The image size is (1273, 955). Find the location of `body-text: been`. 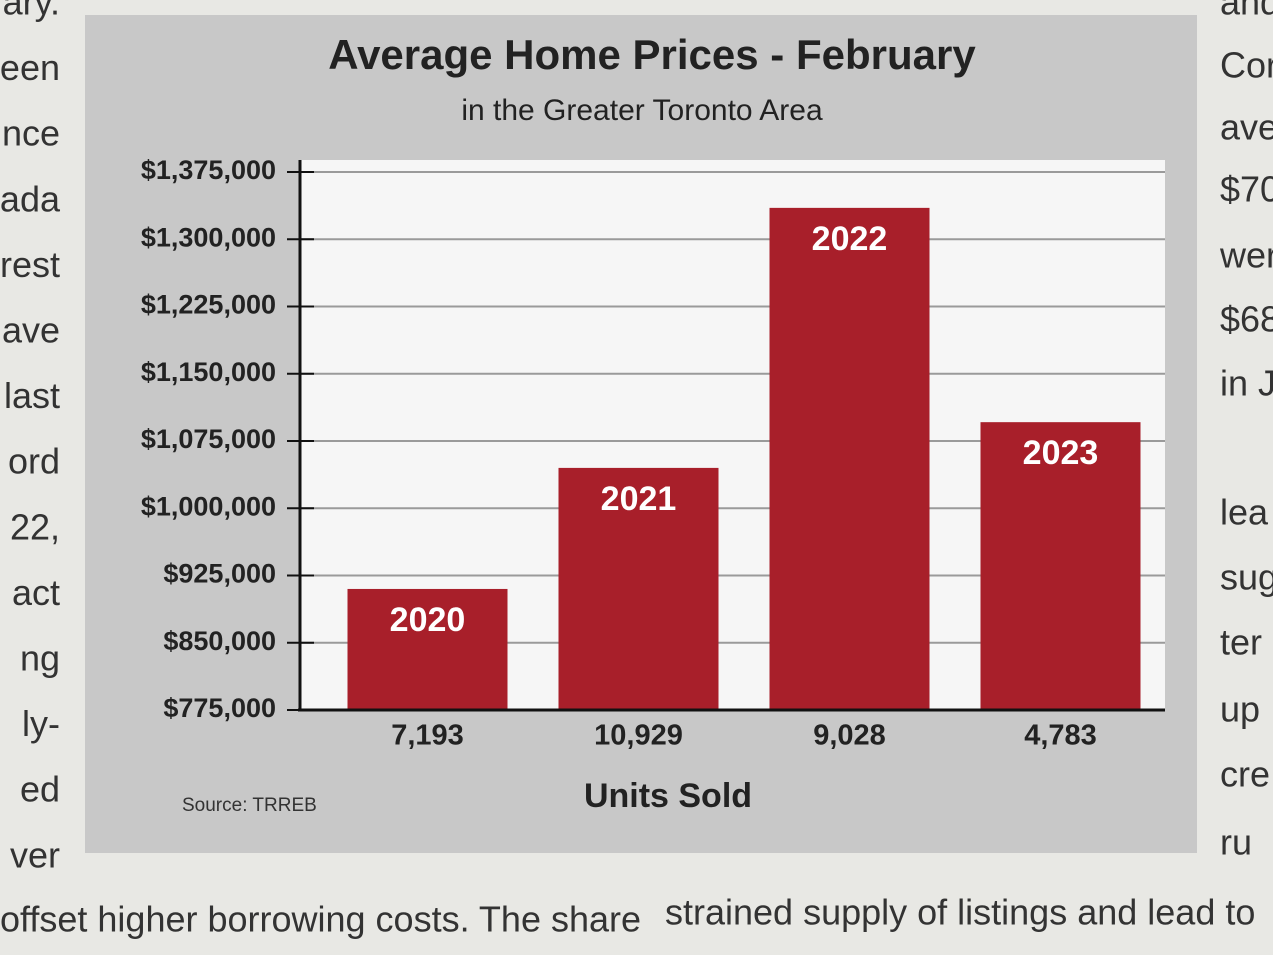

body-text: been is located at coordinates (30, 67).